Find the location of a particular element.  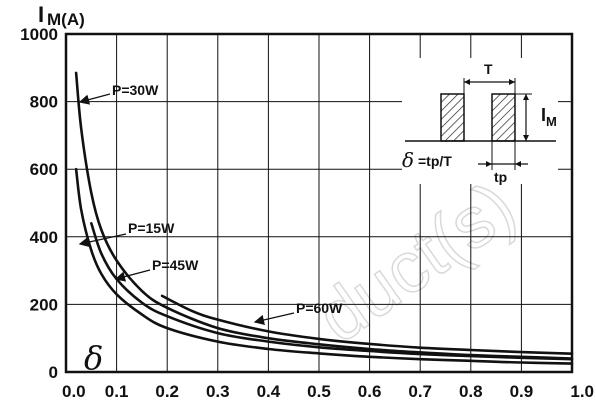

annotation-p30w: P=30W is located at coordinates (118, 93).